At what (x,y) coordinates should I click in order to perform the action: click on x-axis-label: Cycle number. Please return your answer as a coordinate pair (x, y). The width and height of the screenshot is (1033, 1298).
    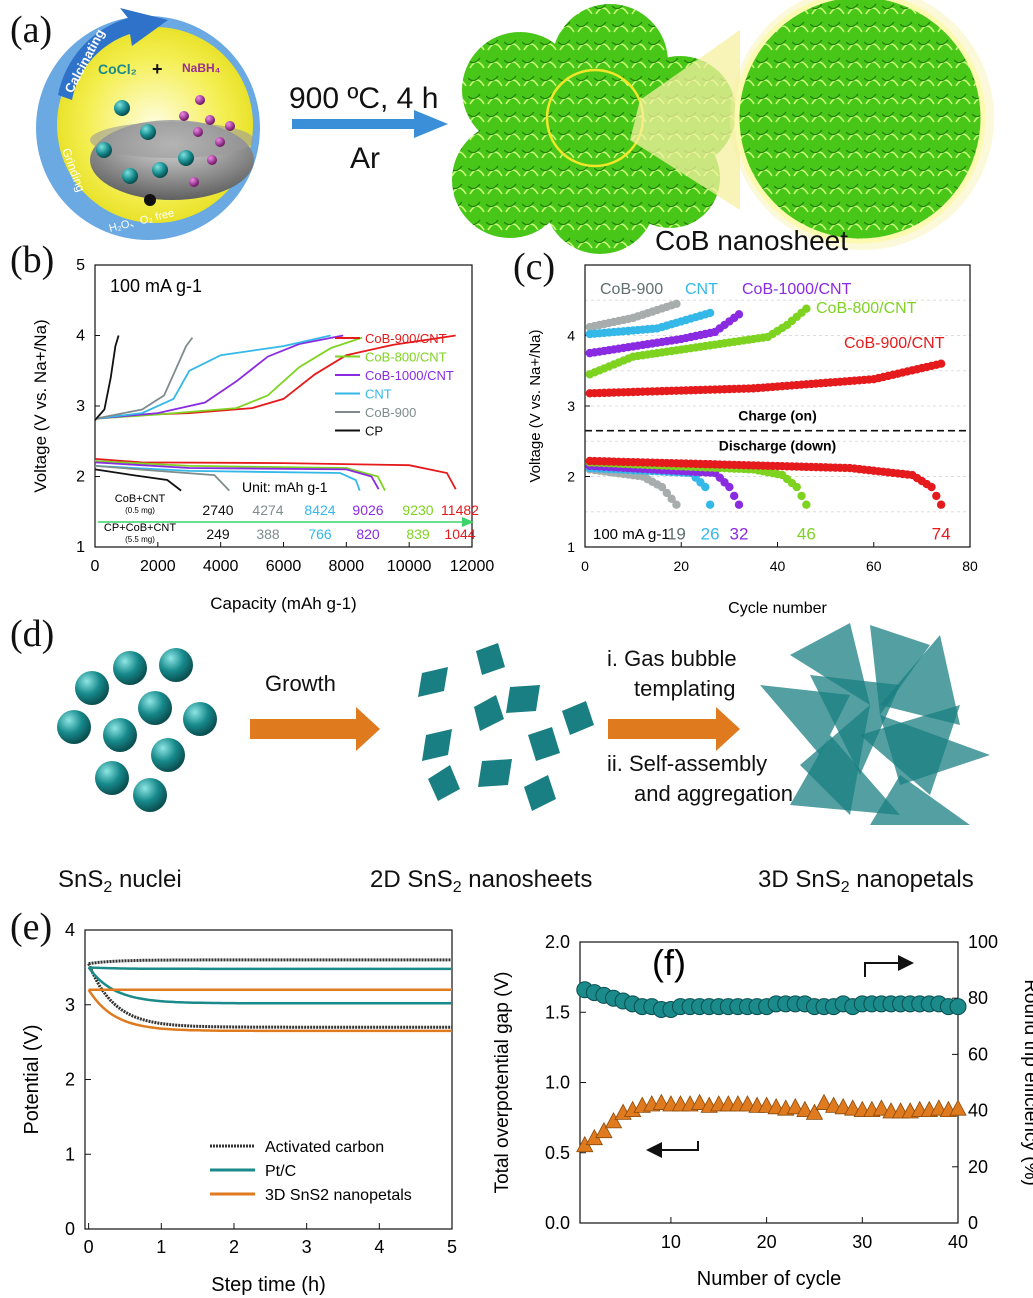
    Looking at the image, I should click on (777, 608).